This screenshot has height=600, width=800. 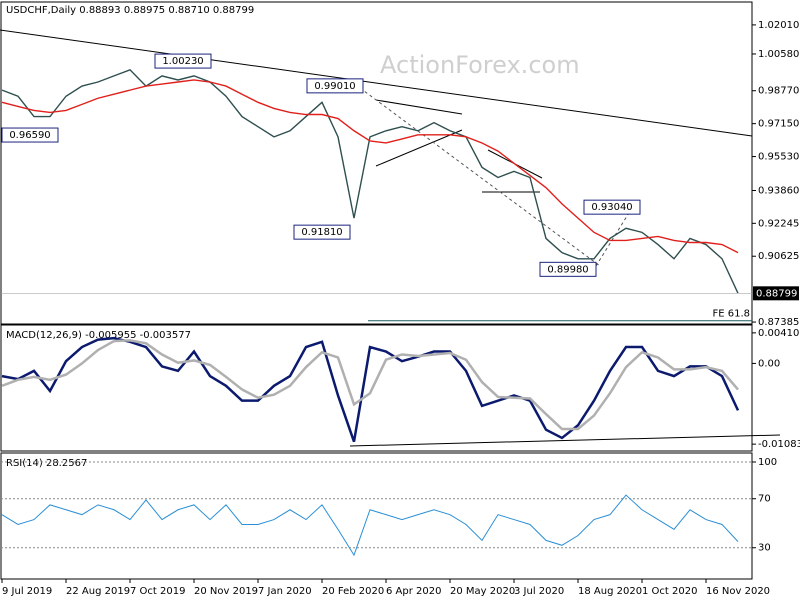 What do you see at coordinates (157, 591) in the screenshot?
I see `x-tick-label: 7 Oct 2019` at bounding box center [157, 591].